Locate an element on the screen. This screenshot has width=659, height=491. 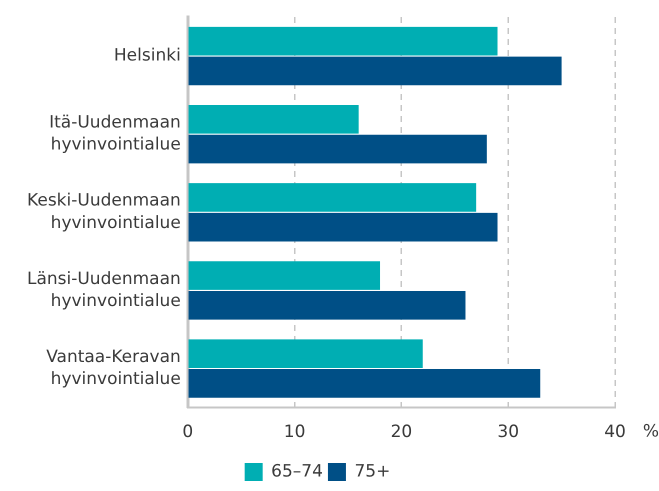
y-tick-label: Keski-Uudenmaan hyvinvointialue is located at coordinates (104, 211).